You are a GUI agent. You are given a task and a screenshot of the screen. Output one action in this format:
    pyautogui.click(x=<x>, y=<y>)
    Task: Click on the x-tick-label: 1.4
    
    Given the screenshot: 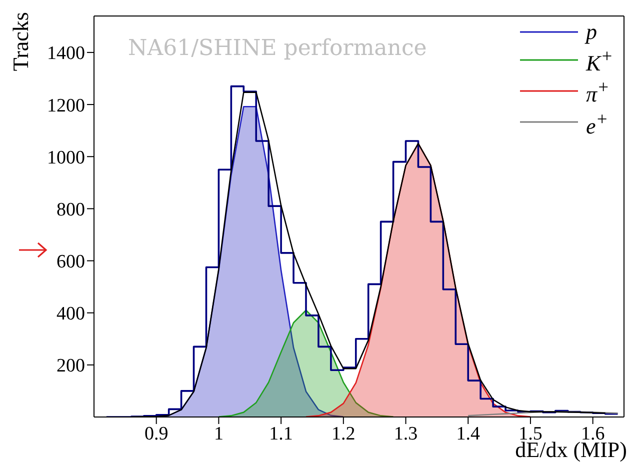 What is the action you would take?
    pyautogui.click(x=468, y=433)
    